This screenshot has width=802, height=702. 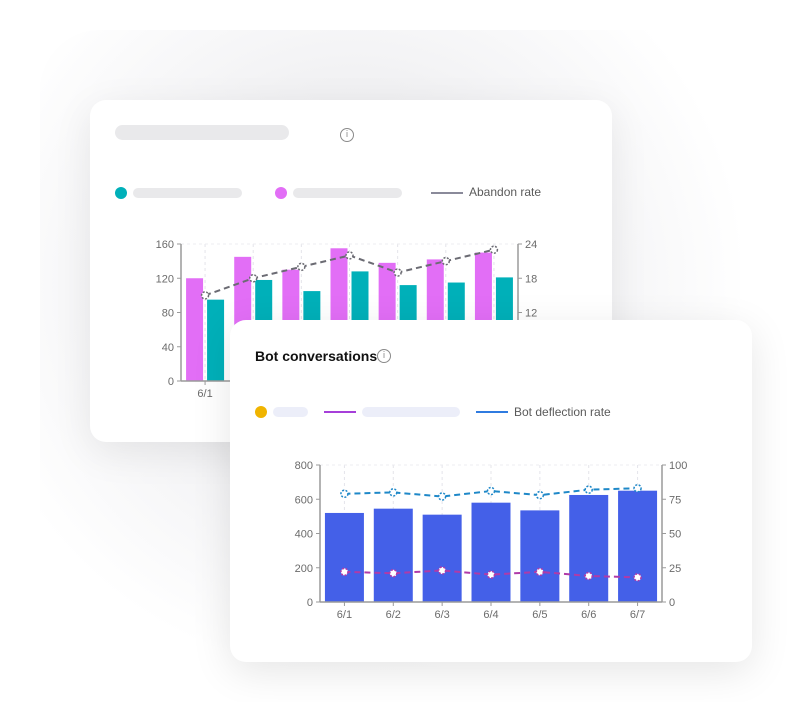 What do you see at coordinates (165, 245) in the screenshot?
I see `y-tick-label: 160` at bounding box center [165, 245].